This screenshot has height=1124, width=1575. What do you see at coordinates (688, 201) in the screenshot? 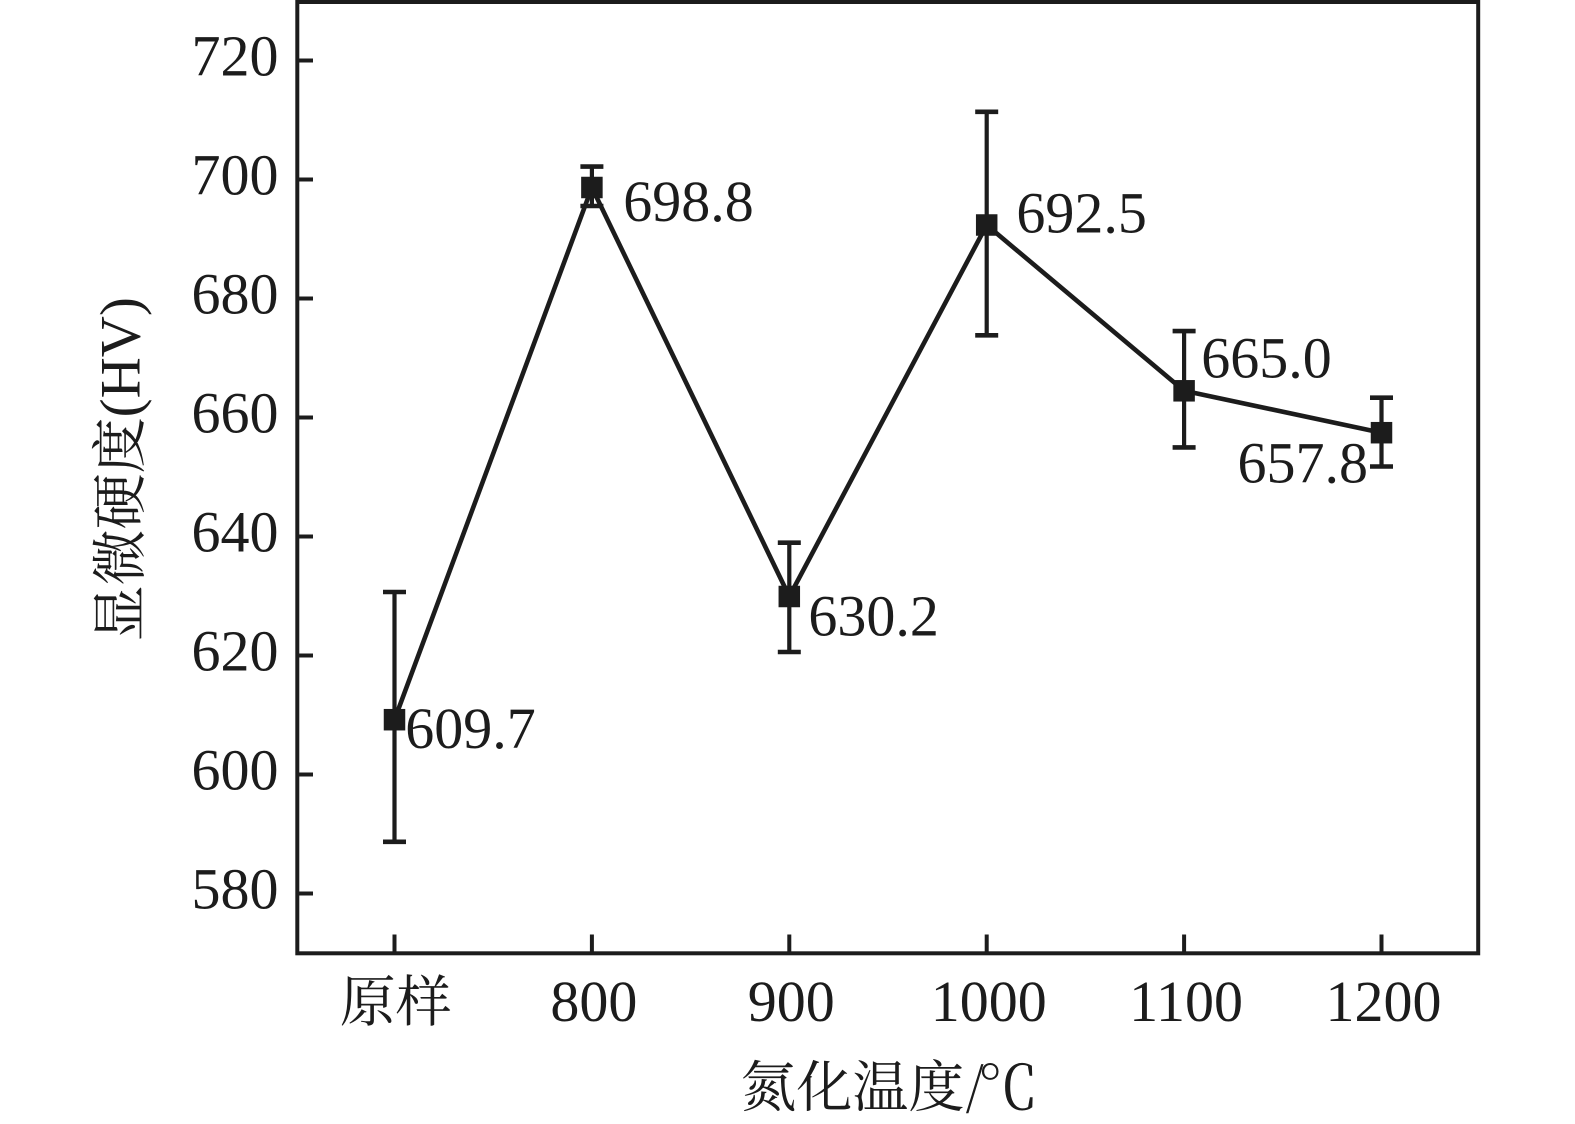
I see `svg-text: 698.8` at bounding box center [688, 201].